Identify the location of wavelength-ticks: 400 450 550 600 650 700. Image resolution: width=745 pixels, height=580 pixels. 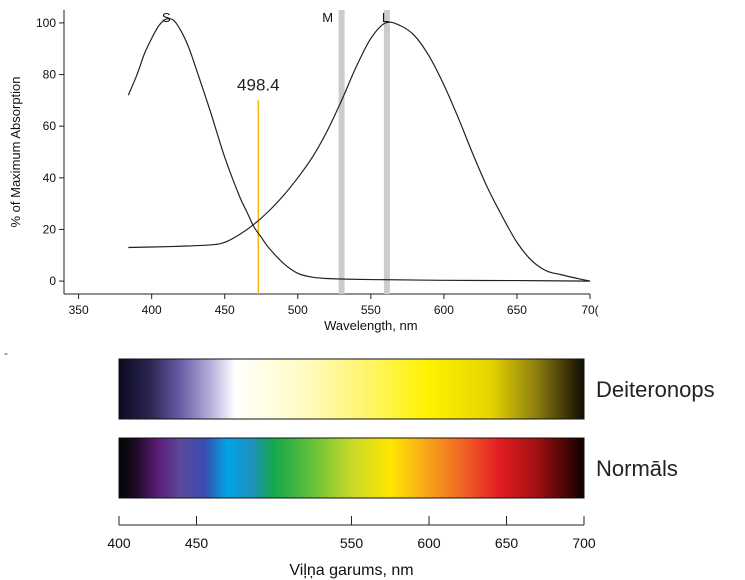
(351, 533).